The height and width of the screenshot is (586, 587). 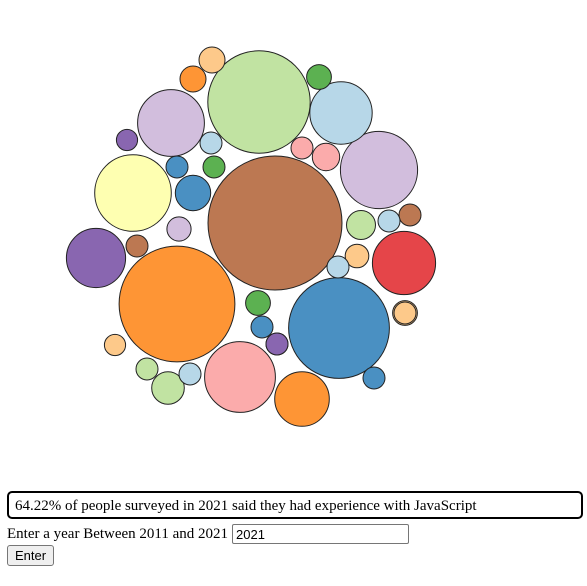 I want to click on year-label: Enter a year Between 2011 and 2021, so click(x=118, y=533).